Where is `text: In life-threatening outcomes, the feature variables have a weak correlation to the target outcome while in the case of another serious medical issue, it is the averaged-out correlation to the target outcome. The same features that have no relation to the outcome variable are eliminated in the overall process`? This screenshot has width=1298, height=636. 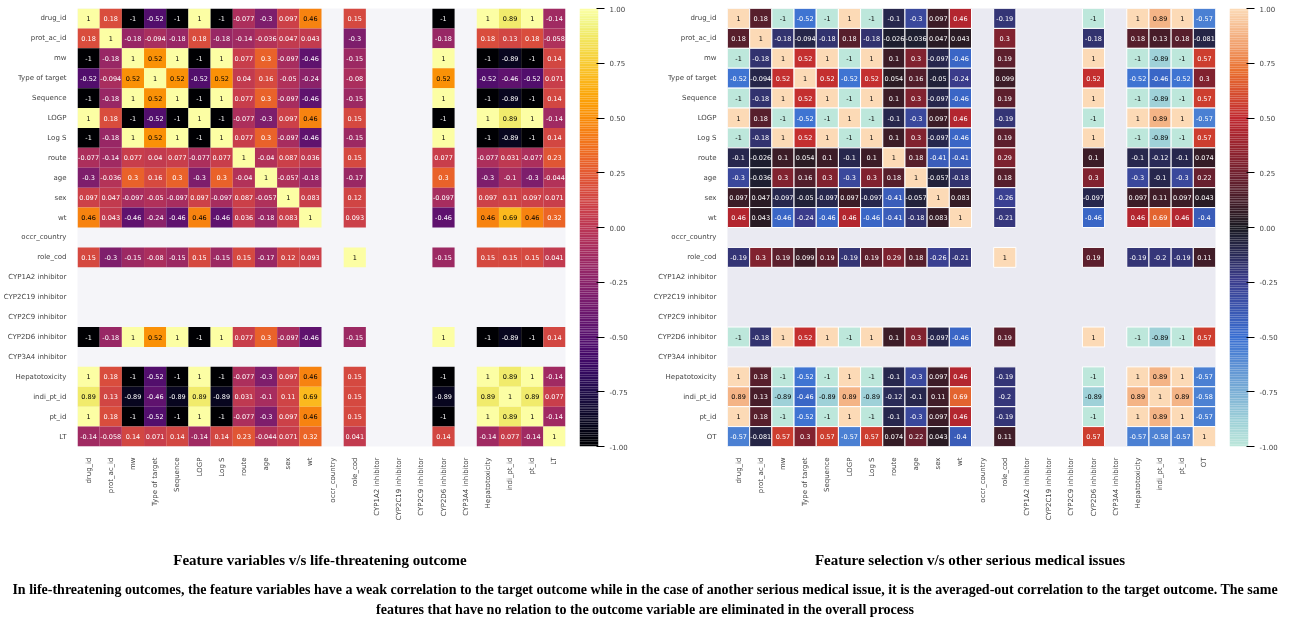
text: In life-threatening outcomes, the feature variables have a weak correlation to the target outcome while in the case of another serious medical issue, it is the averaged-out correlation to the target outcome. The same features that have no relation to the outcome variable are eliminated in the overall process is located at coordinates (645, 600).